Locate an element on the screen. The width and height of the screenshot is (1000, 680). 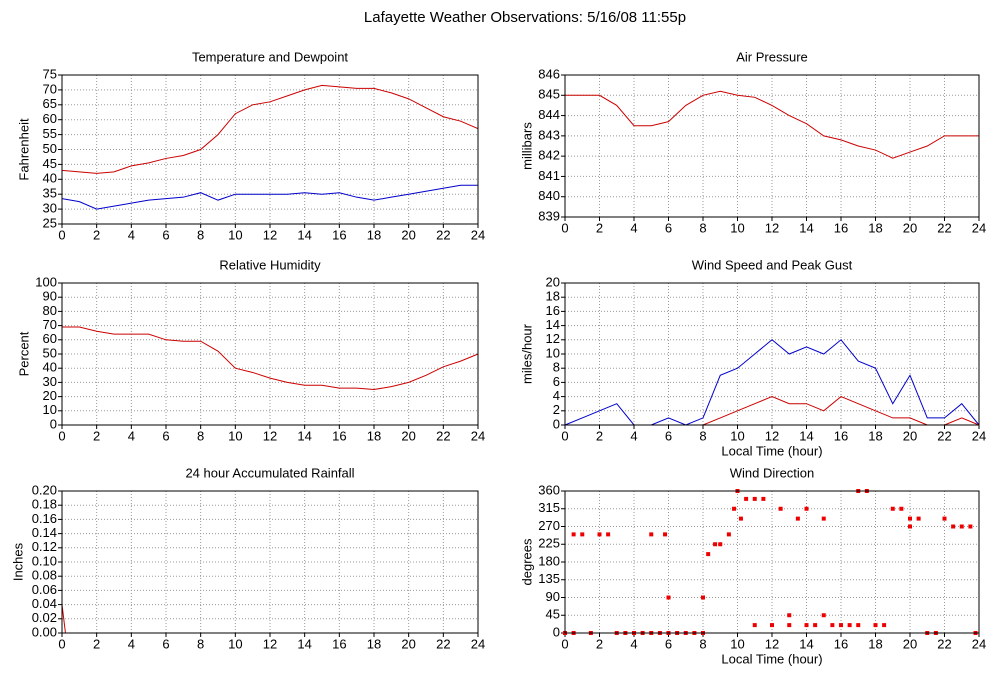
plot-area is located at coordinates (772, 146).